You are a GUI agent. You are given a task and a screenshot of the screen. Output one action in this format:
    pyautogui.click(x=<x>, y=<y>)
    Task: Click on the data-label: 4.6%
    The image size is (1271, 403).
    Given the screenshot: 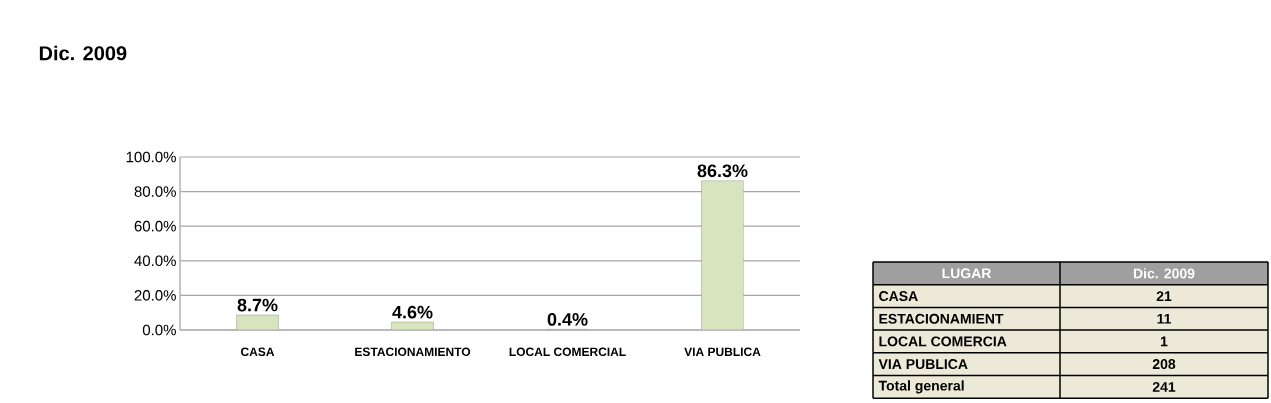 What is the action you would take?
    pyautogui.click(x=412, y=312)
    